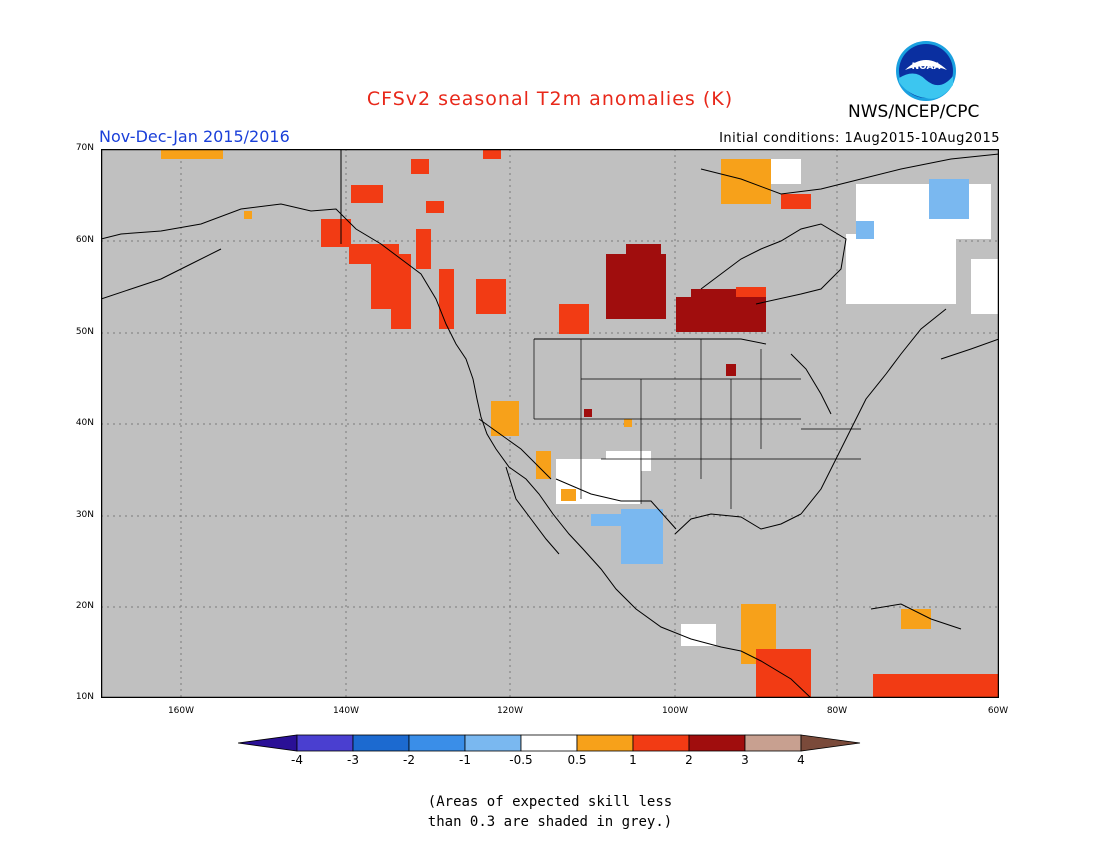 The width and height of the screenshot is (1100, 850). Describe the element at coordinates (830, 743) in the screenshot. I see `colorbar-high-arrow` at that location.